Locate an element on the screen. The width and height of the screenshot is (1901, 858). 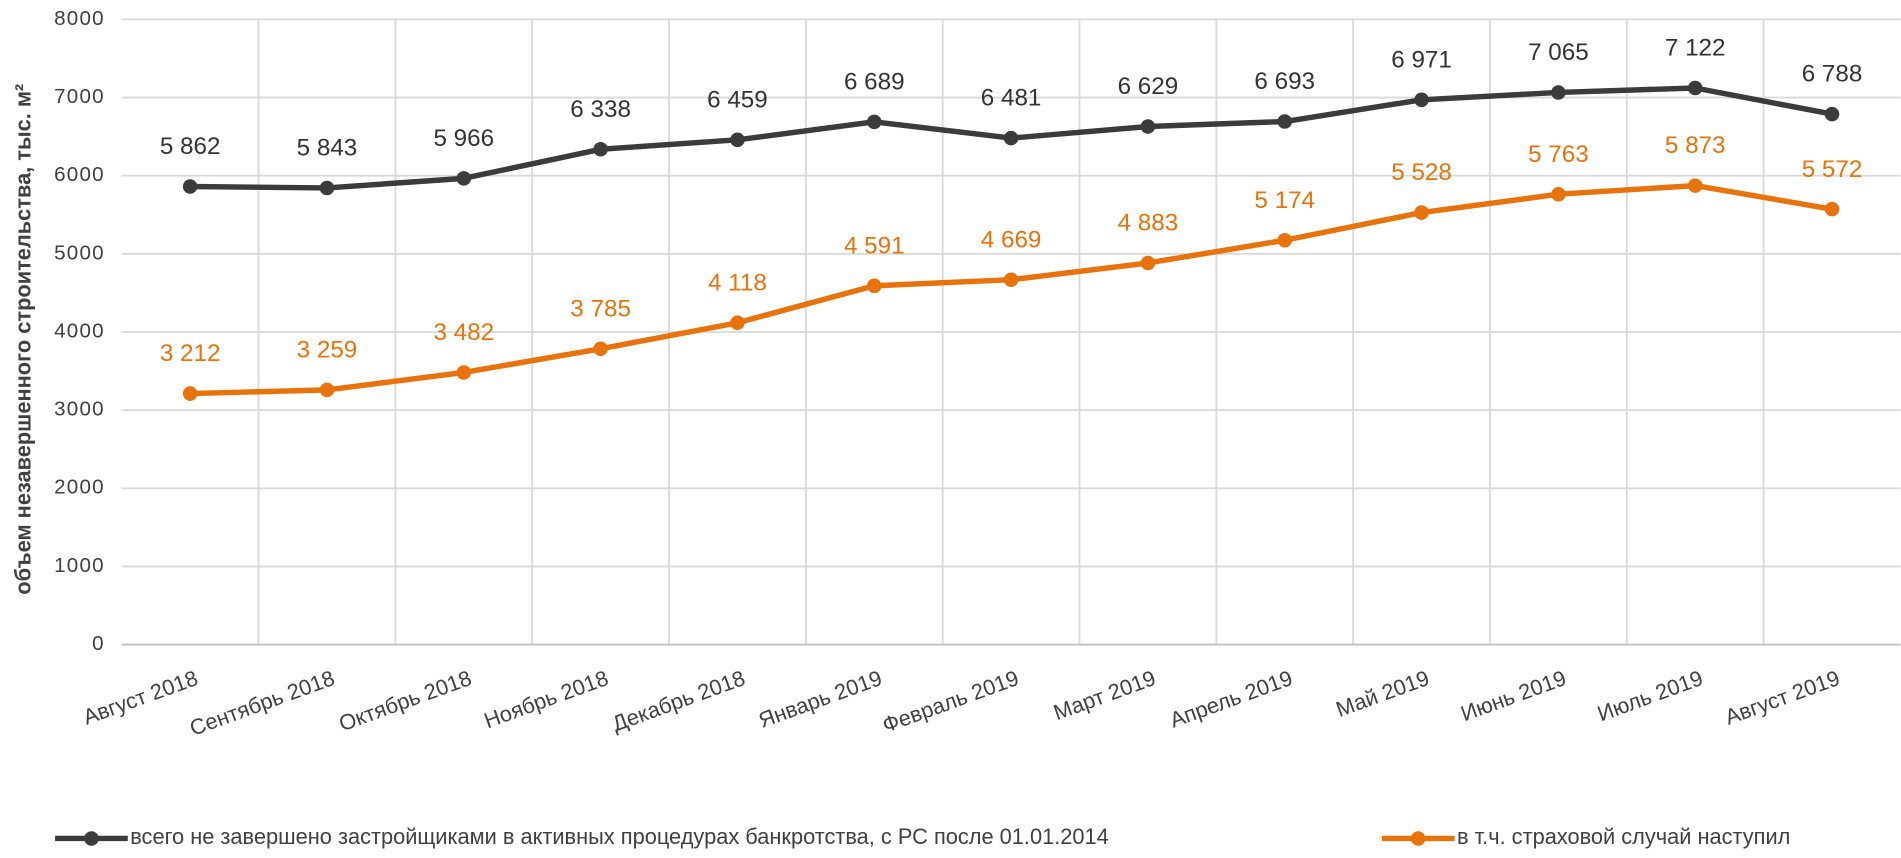
y-tick-label: 8000 is located at coordinates (79, 18).